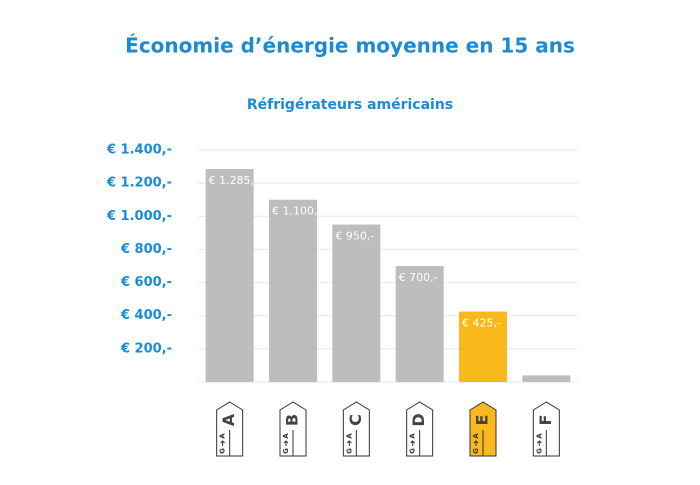 Image resolution: width=700 pixels, height=485 pixels. I want to click on y-tick-label: € 1.200,-, so click(139, 183).